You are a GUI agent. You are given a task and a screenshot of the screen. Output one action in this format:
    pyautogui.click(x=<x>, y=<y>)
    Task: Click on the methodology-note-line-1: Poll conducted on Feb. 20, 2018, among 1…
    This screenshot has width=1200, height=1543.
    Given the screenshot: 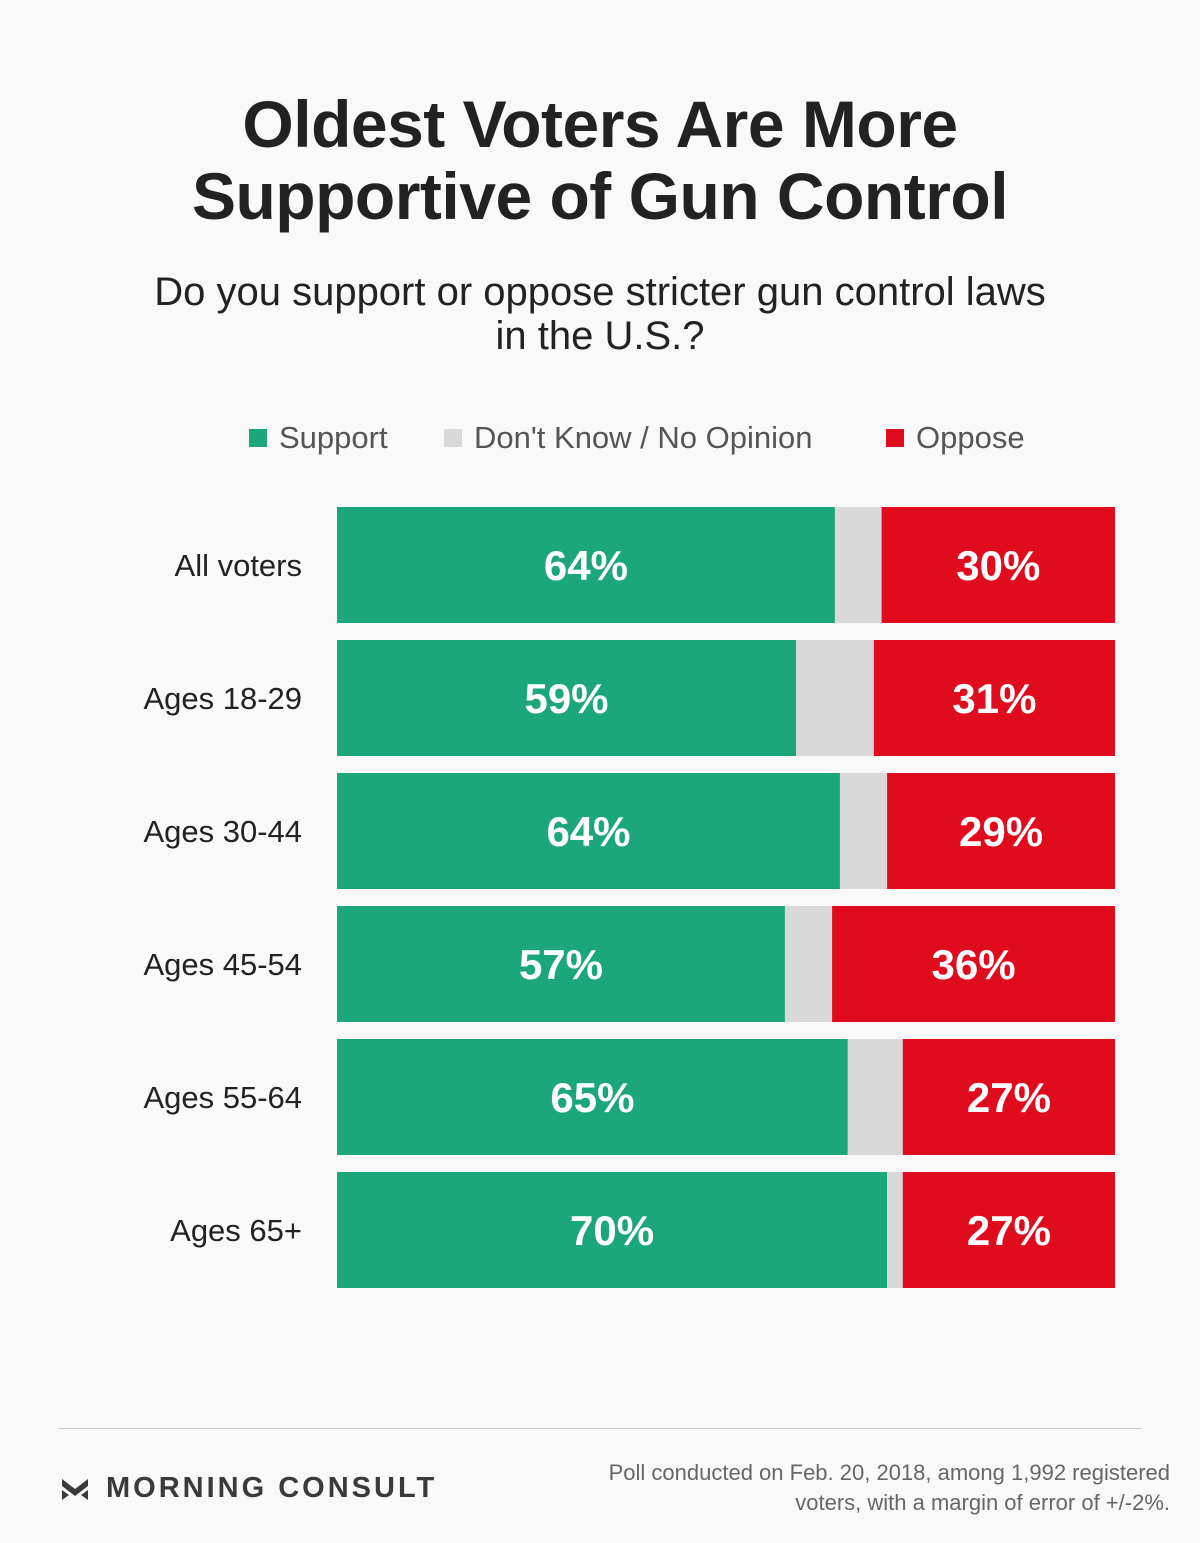 What is the action you would take?
    pyautogui.click(x=889, y=1472)
    